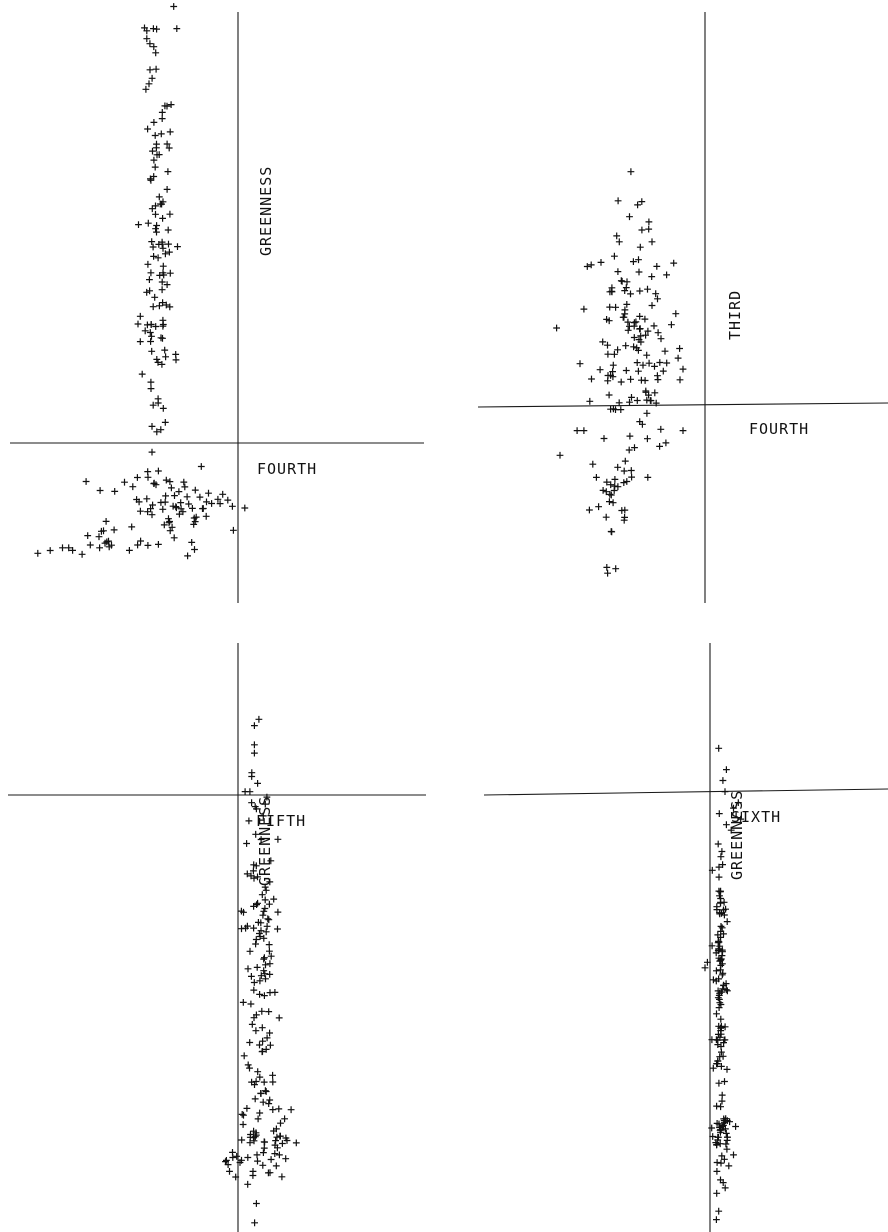 The width and height of the screenshot is (888, 1232). Describe the element at coordinates (735, 315) in the screenshot. I see `y-axis-label: THIRD` at that location.